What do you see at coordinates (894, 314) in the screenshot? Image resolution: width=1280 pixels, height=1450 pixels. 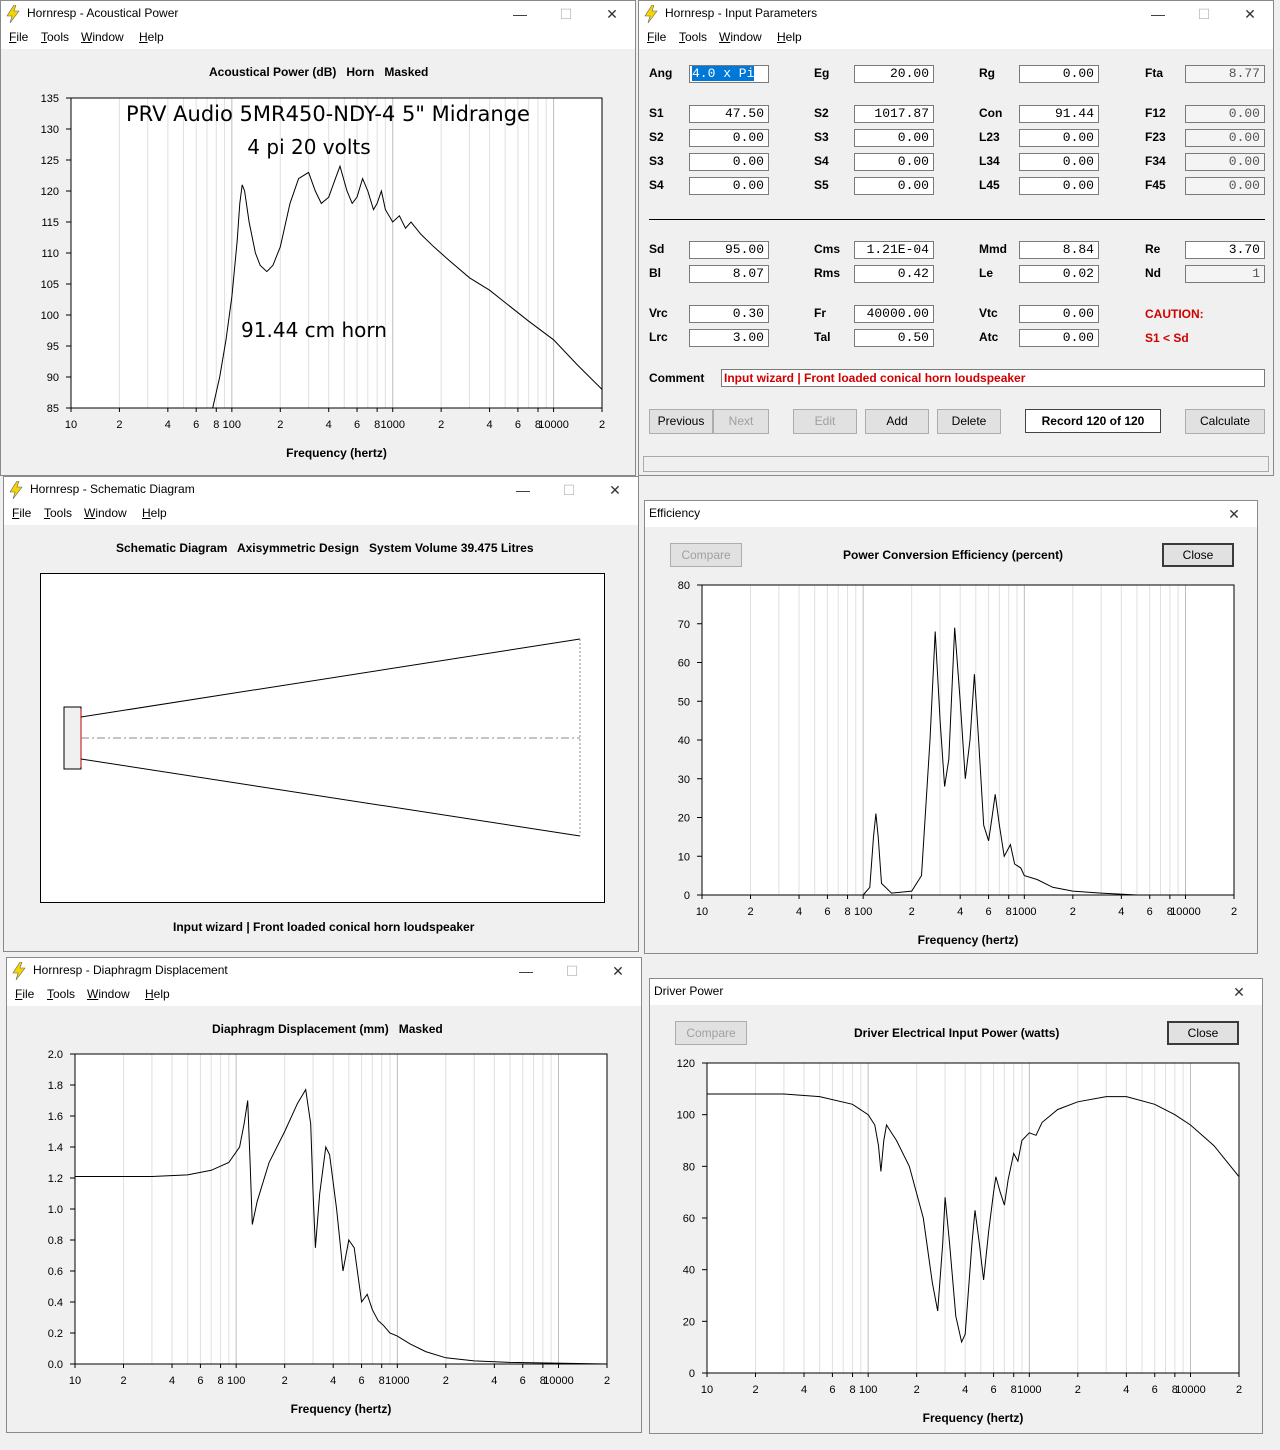 I see `param-field-fr: 40000.00` at bounding box center [894, 314].